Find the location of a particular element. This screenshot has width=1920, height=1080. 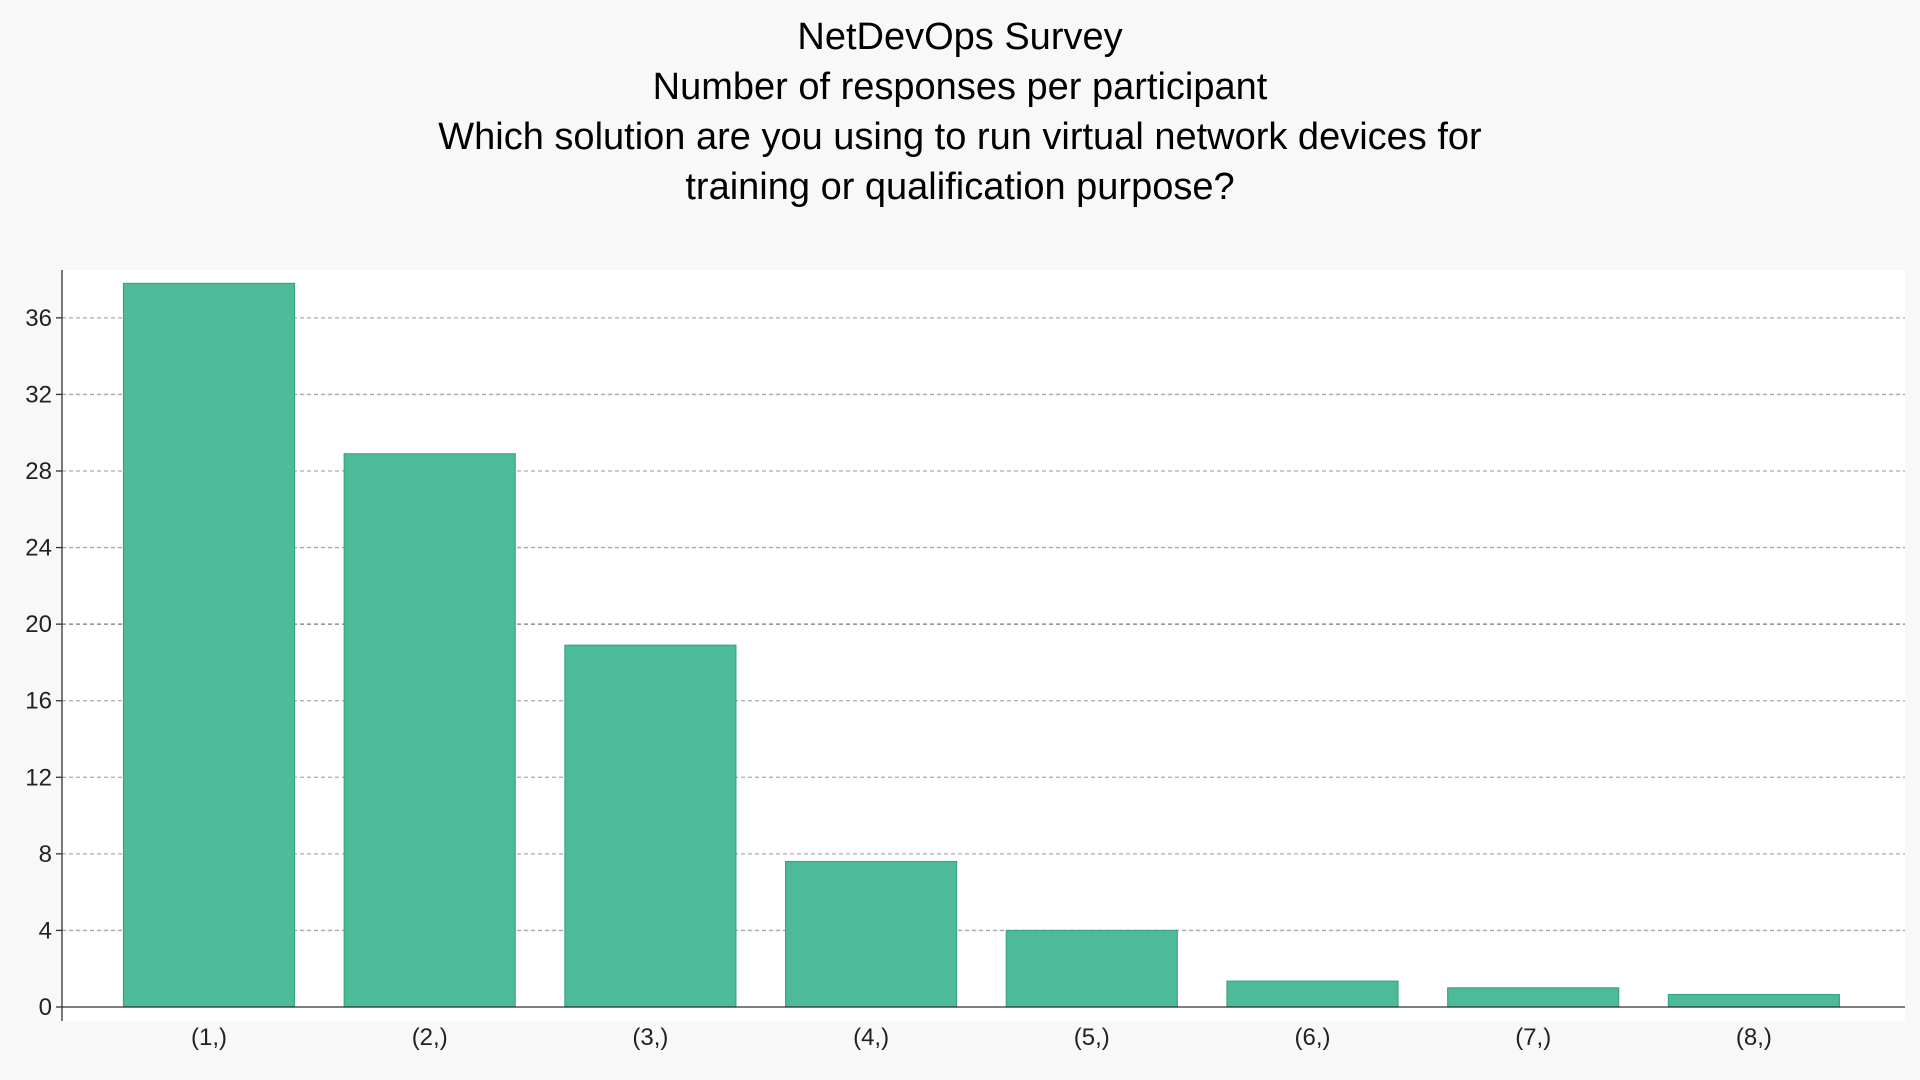

chart-title-line-2: Number of responses per participant is located at coordinates (960, 87).